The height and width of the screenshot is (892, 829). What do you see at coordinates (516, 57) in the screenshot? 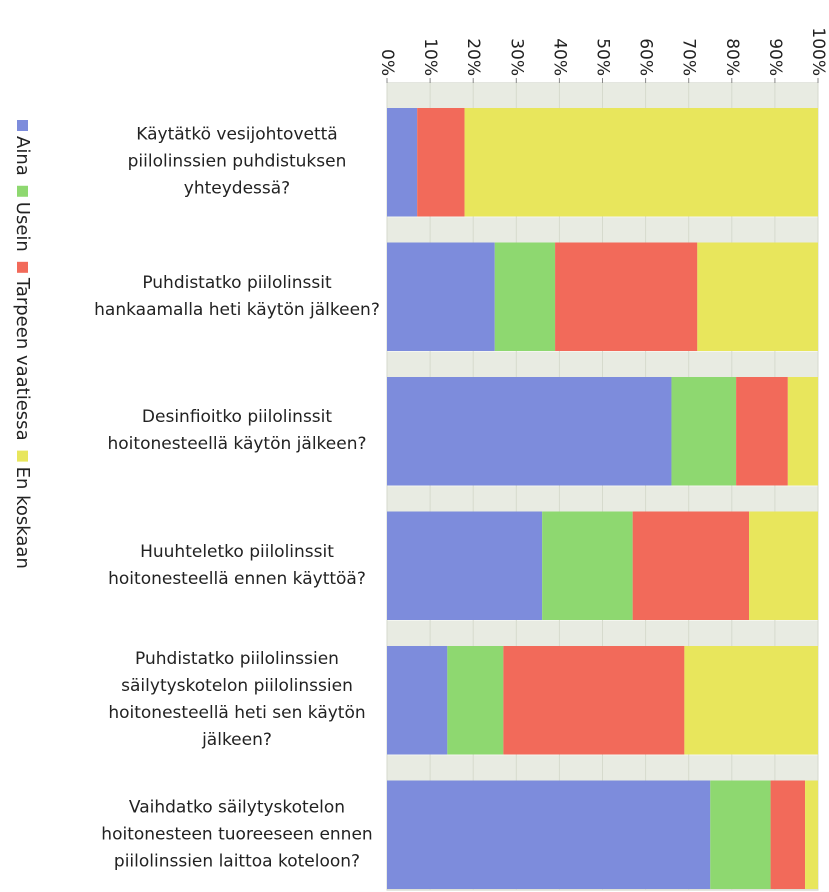
I see `x-tick-label: 30%` at bounding box center [516, 57].